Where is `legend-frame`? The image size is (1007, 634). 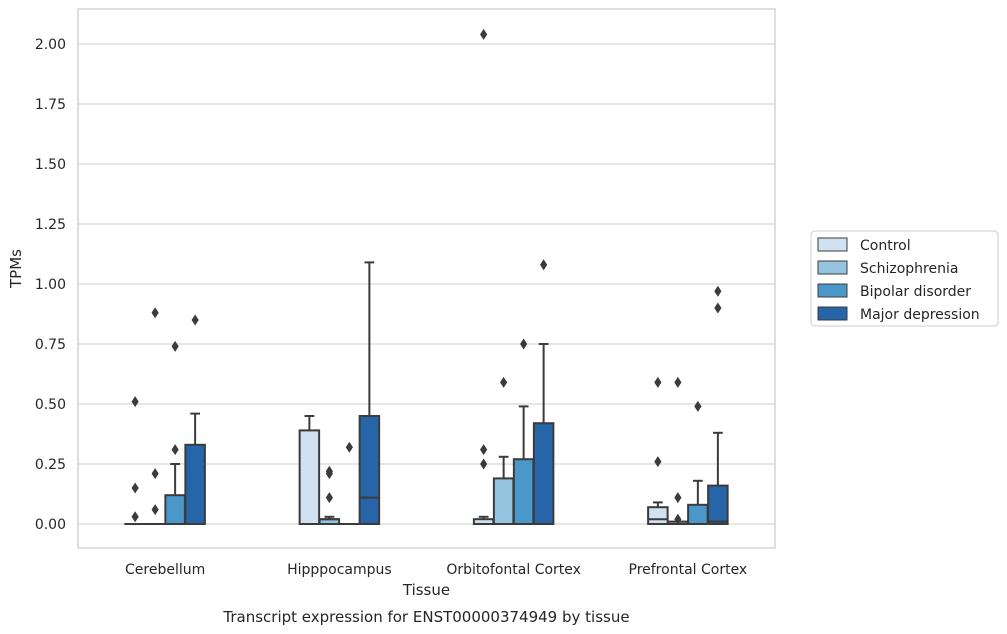
legend-frame is located at coordinates (904, 278).